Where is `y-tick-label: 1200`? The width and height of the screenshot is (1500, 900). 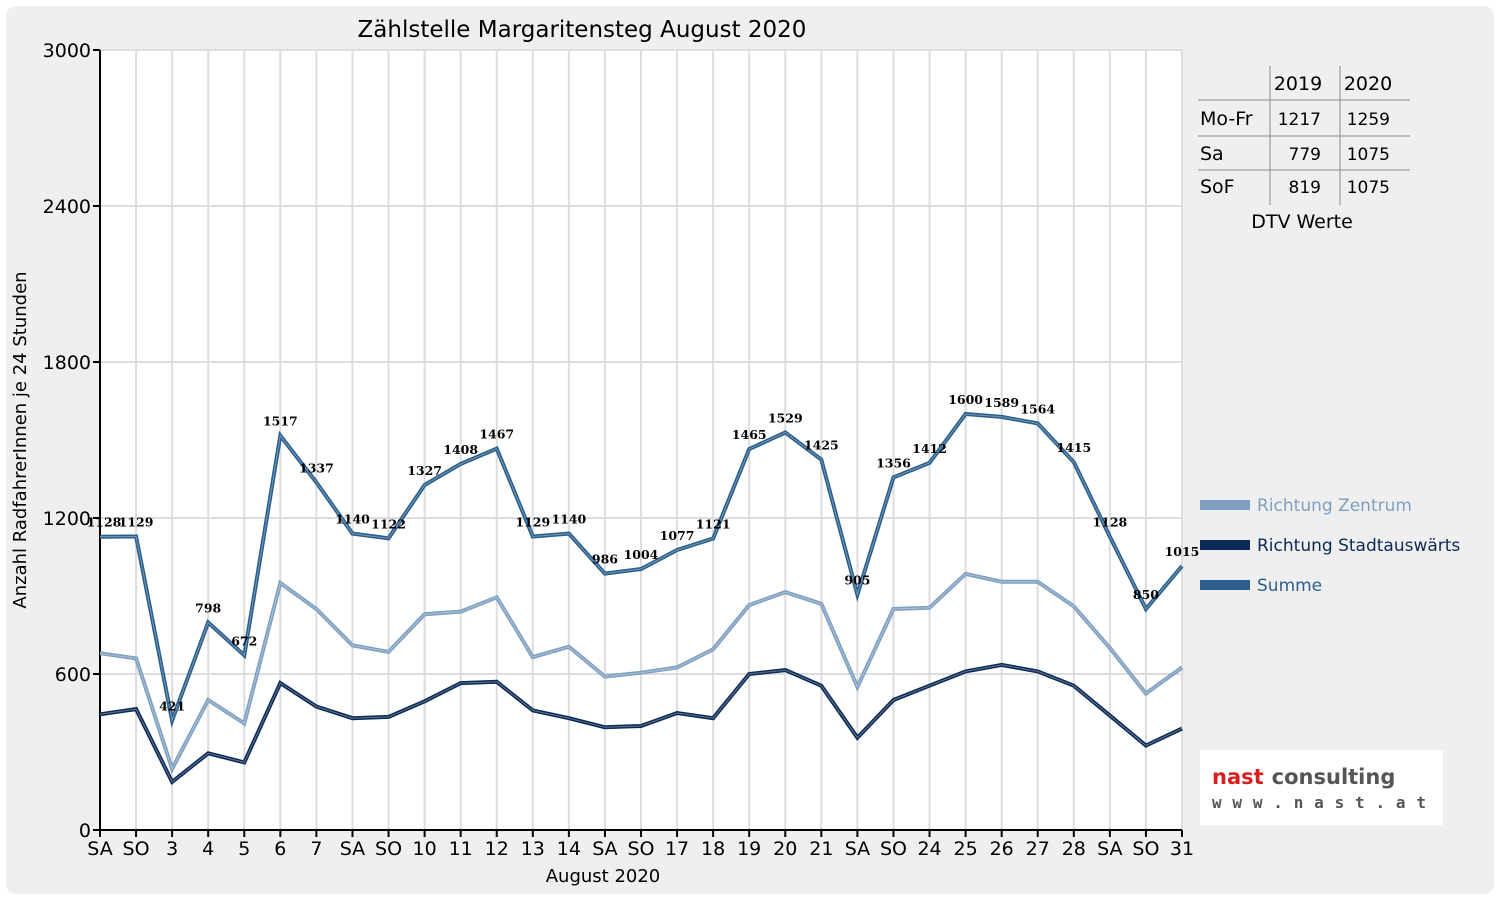 y-tick-label: 1200 is located at coordinates (67, 519).